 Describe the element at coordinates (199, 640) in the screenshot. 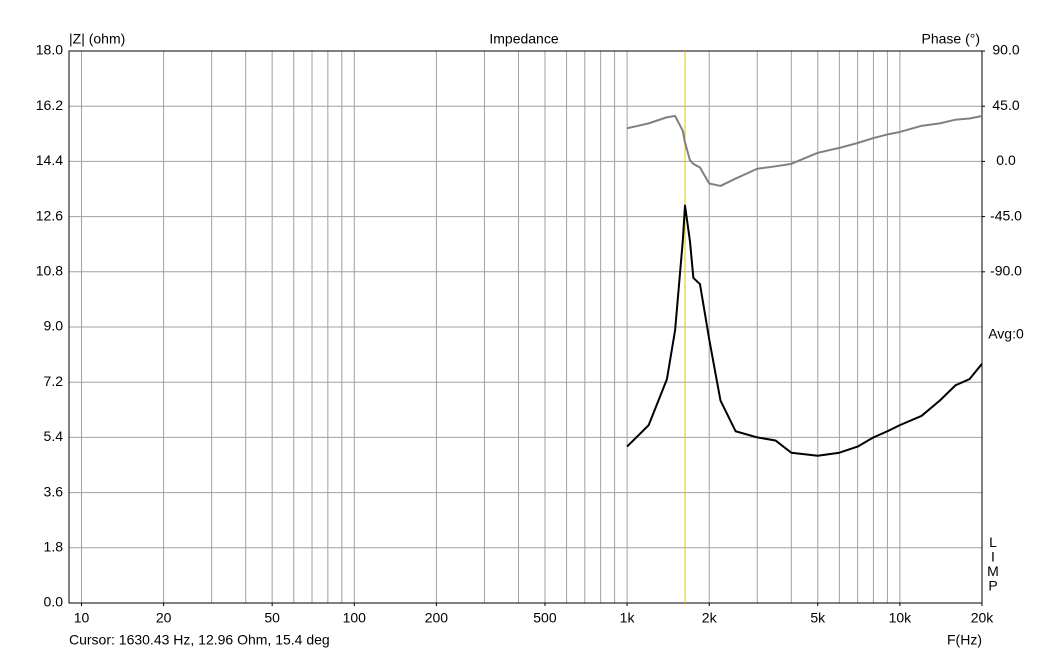

I see `cursor-readout: Cursor: 1630.43 Hz, 12.96 Ohm, 15.4 deg` at that location.